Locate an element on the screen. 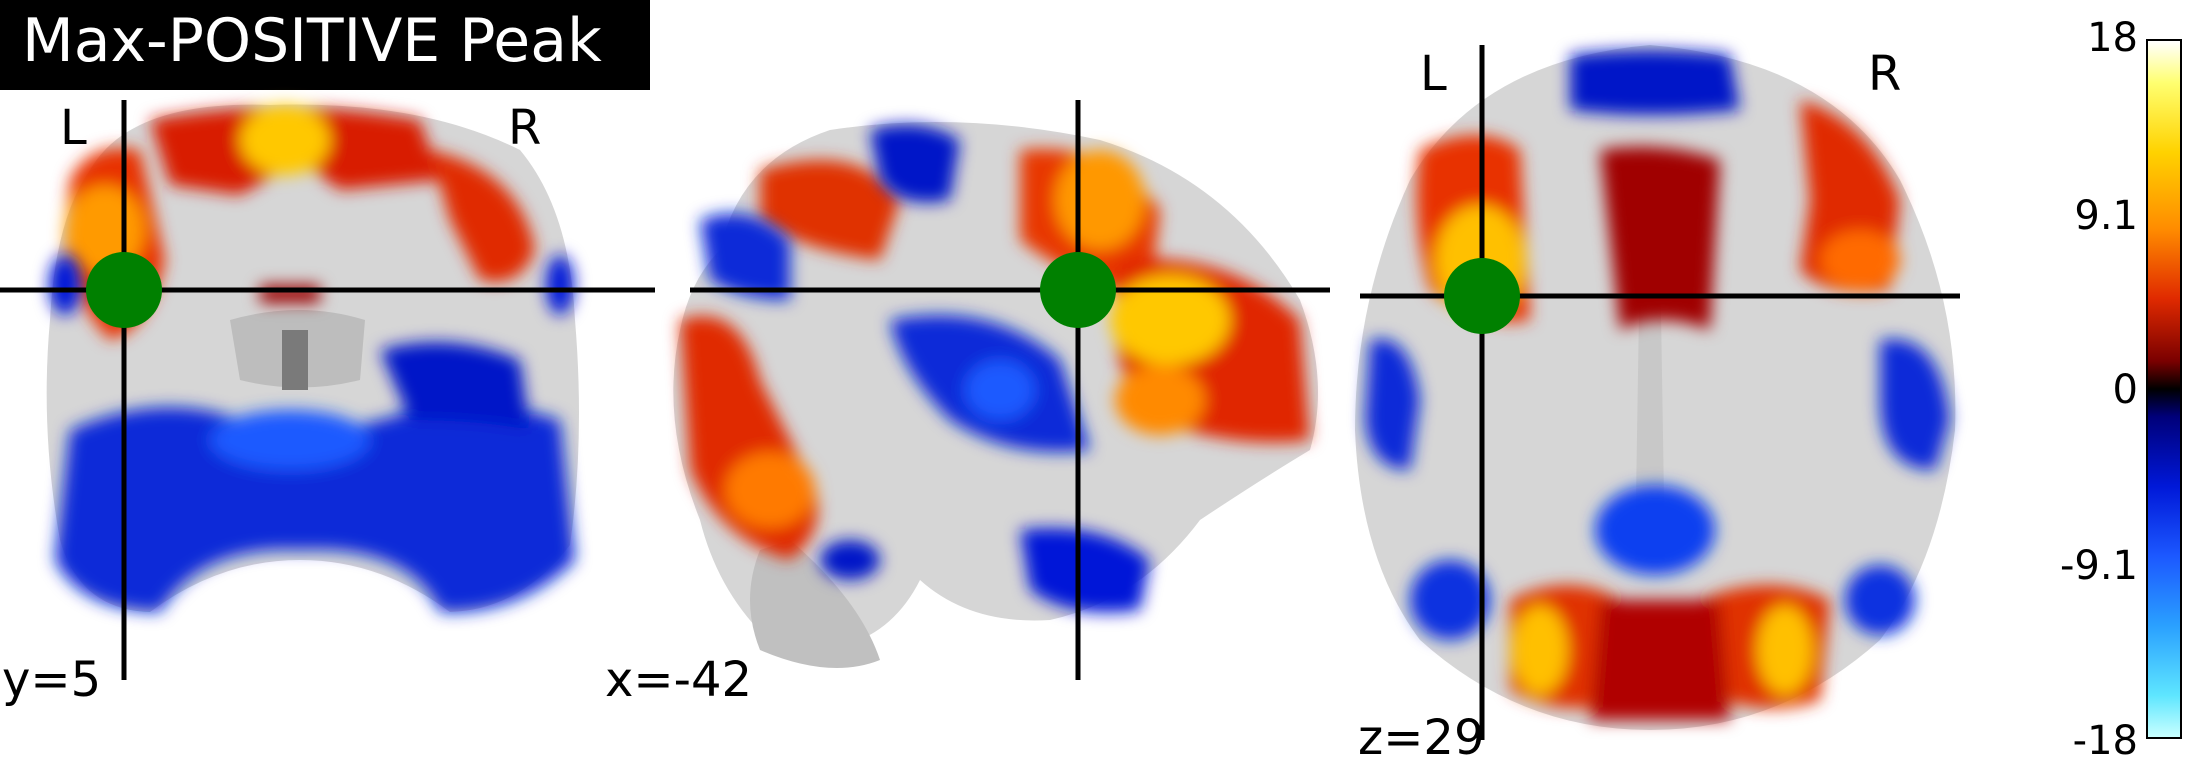 The width and height of the screenshot is (2190, 780). axial-left-label: L is located at coordinates (1433, 74).